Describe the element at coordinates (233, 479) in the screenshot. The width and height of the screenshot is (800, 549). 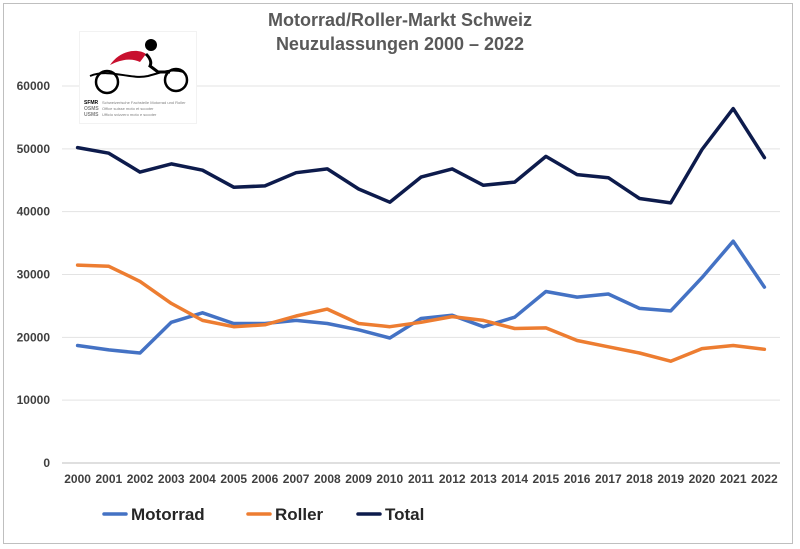
I see `x-tick-label: 2005` at that location.